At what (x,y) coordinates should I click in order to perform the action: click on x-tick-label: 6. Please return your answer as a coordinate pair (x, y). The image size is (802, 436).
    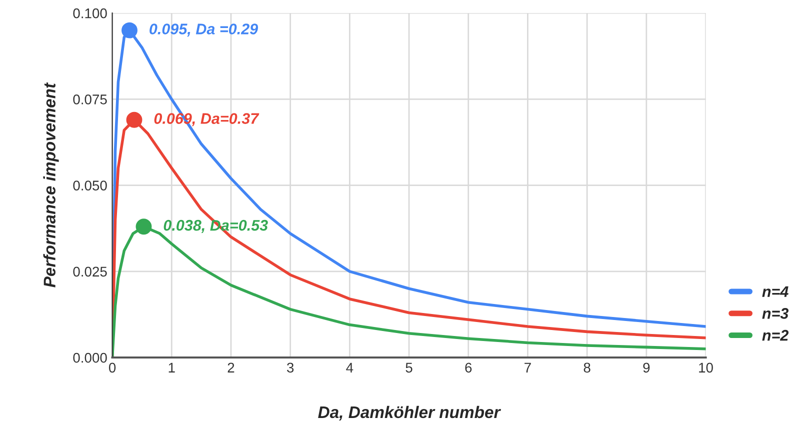
    Looking at the image, I should click on (468, 367).